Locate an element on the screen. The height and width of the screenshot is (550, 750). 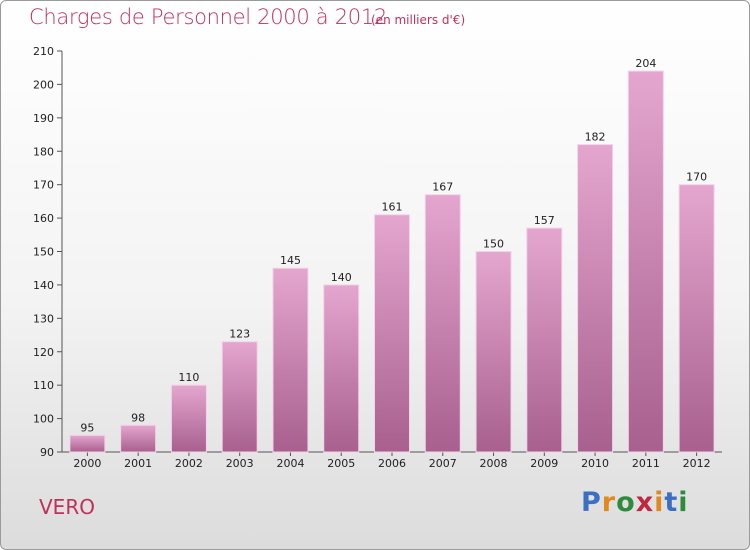
logo-letter: t is located at coordinates (671, 502).